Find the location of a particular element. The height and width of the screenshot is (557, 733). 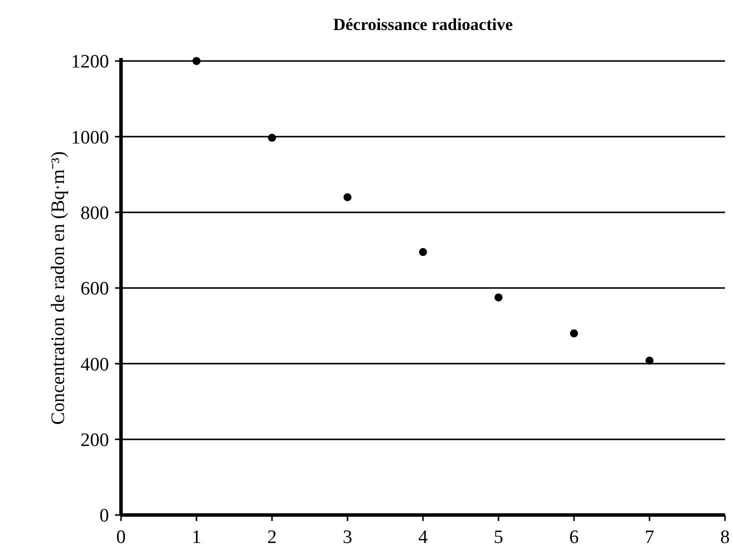

x-tick-label: 3 is located at coordinates (347, 537).